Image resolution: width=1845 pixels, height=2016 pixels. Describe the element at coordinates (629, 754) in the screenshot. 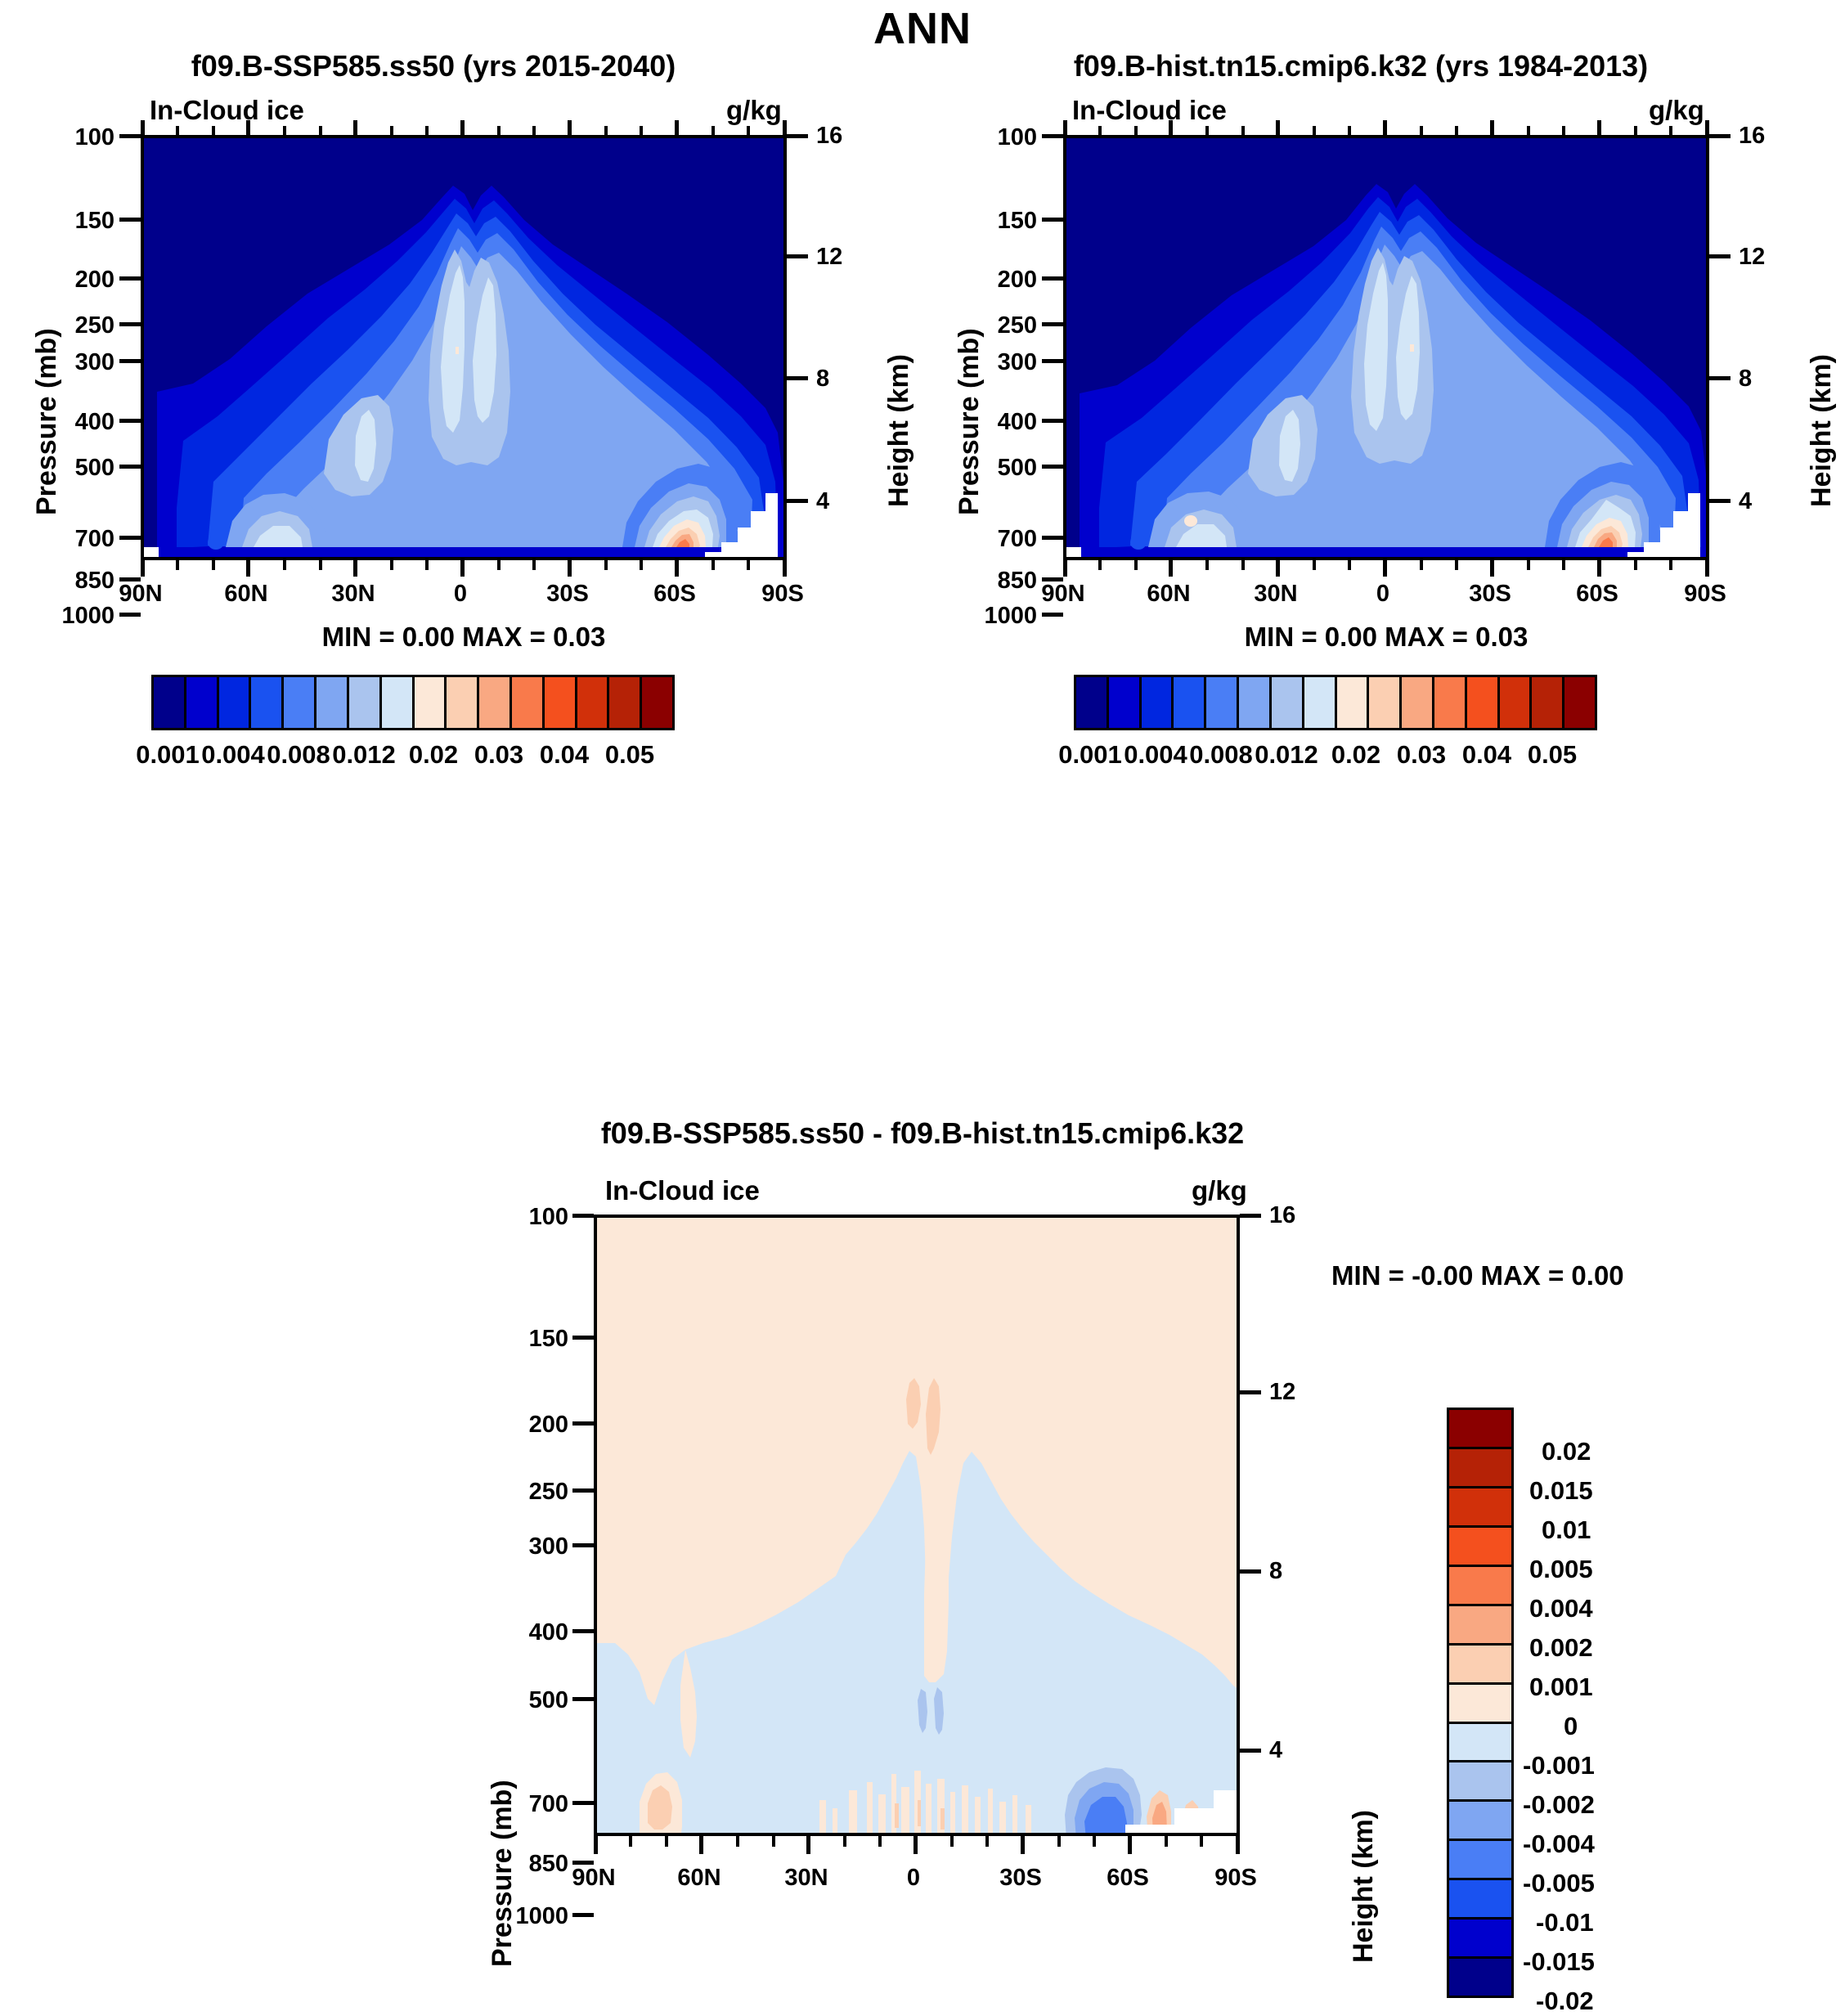

I see `colorbar-label-7: 0.05` at that location.